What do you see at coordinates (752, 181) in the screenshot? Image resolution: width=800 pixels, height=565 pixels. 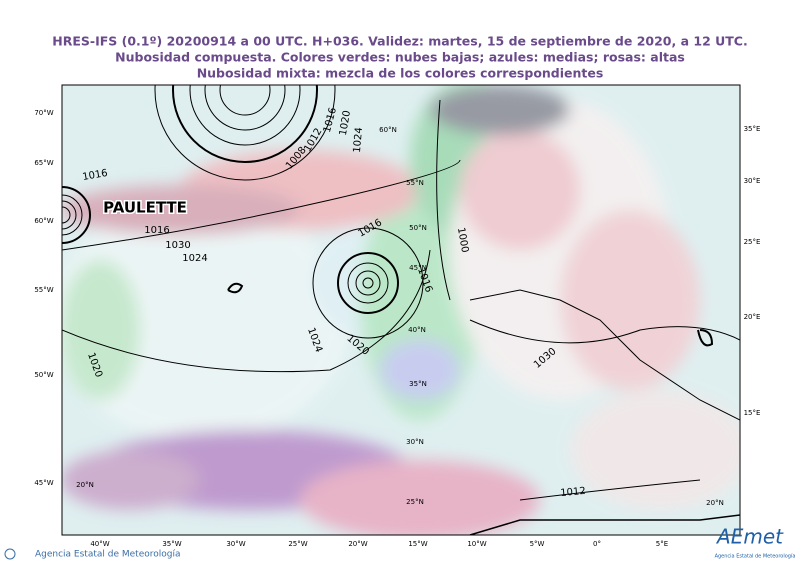 I see `lon-label: 30°E` at bounding box center [752, 181].